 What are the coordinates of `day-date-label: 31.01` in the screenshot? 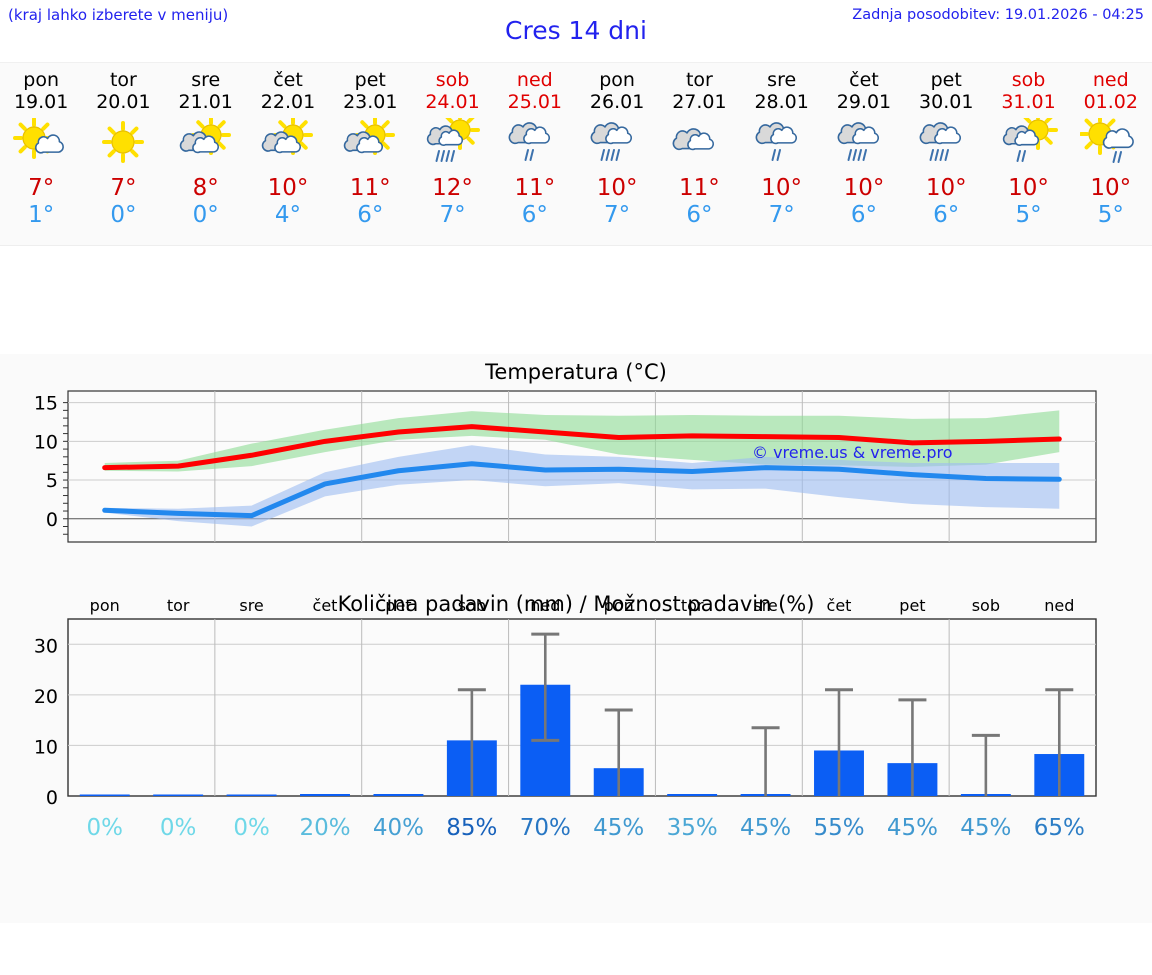 It's located at (1028, 102).